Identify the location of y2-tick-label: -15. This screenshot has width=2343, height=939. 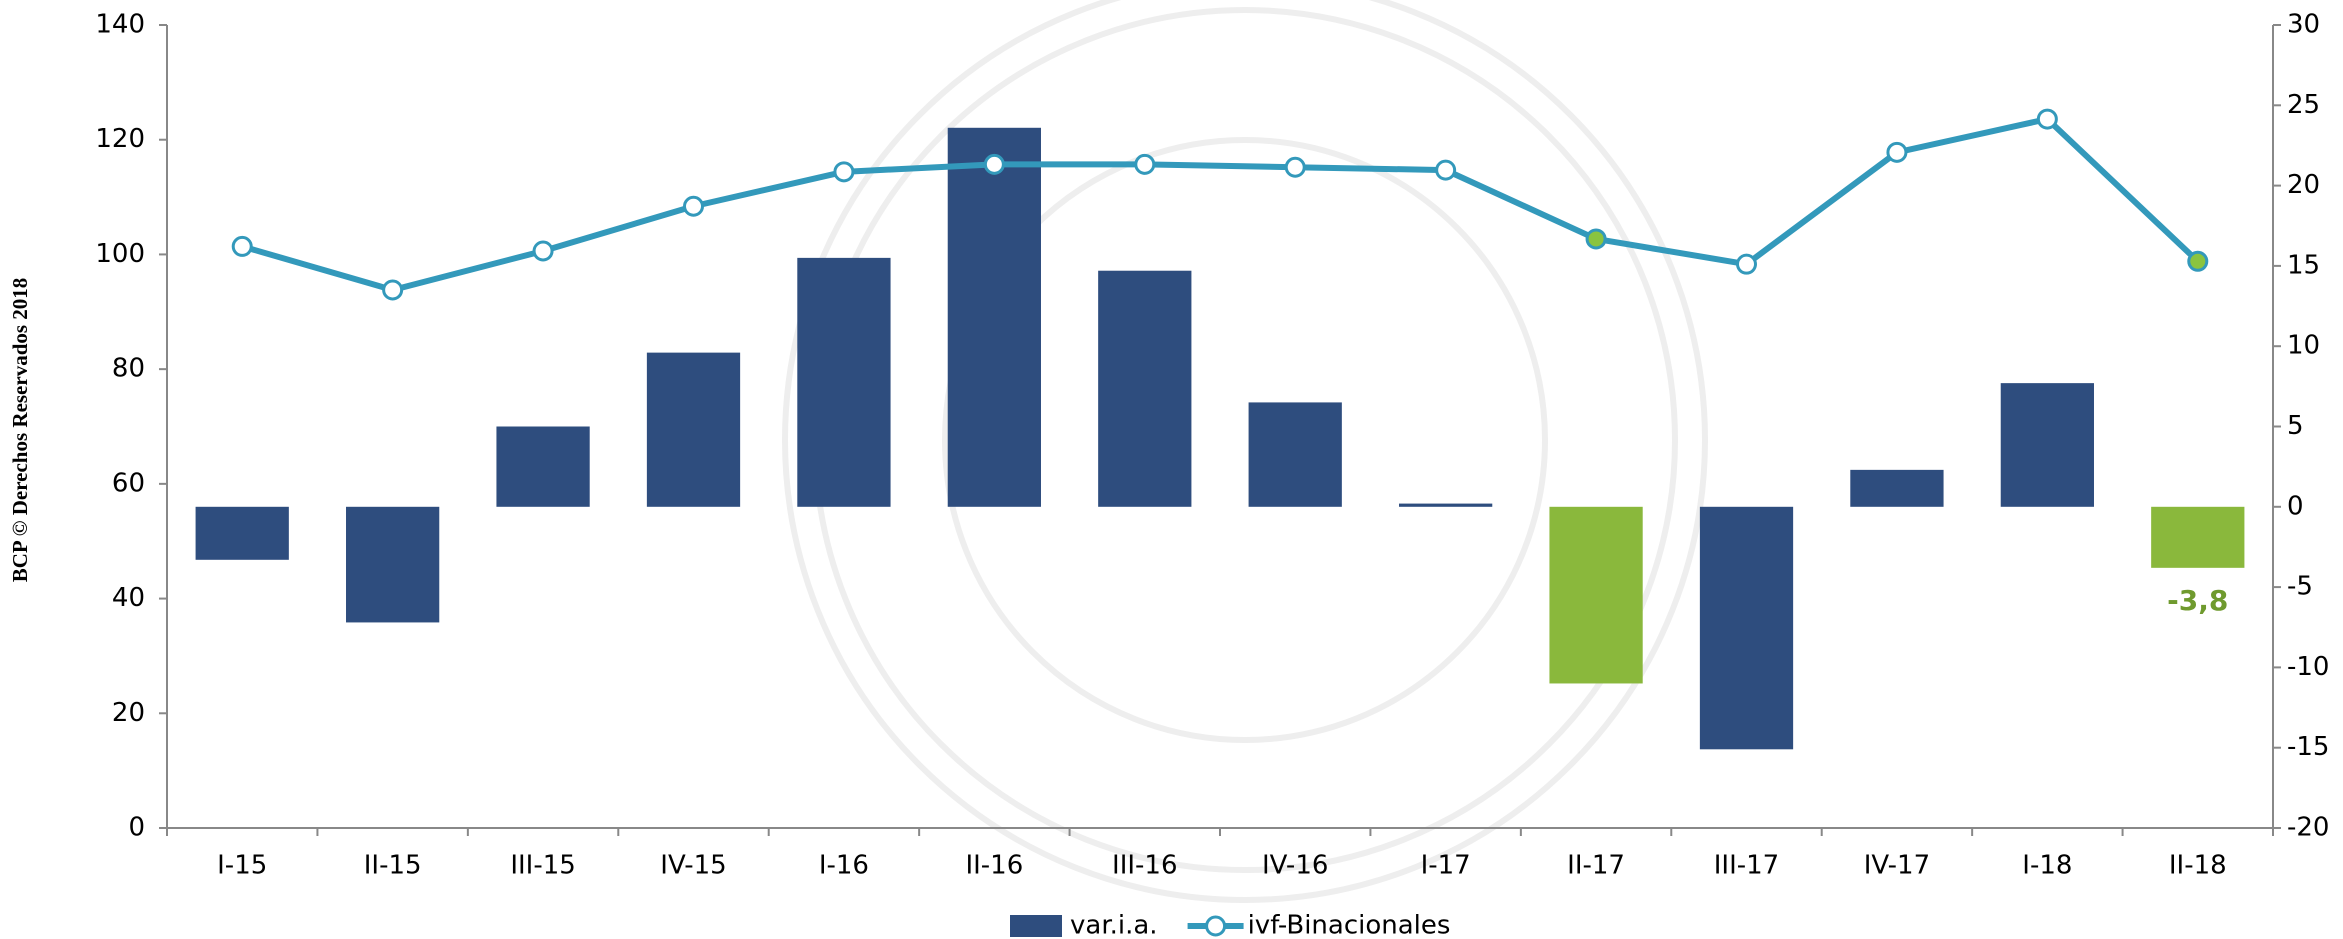
(2308, 747).